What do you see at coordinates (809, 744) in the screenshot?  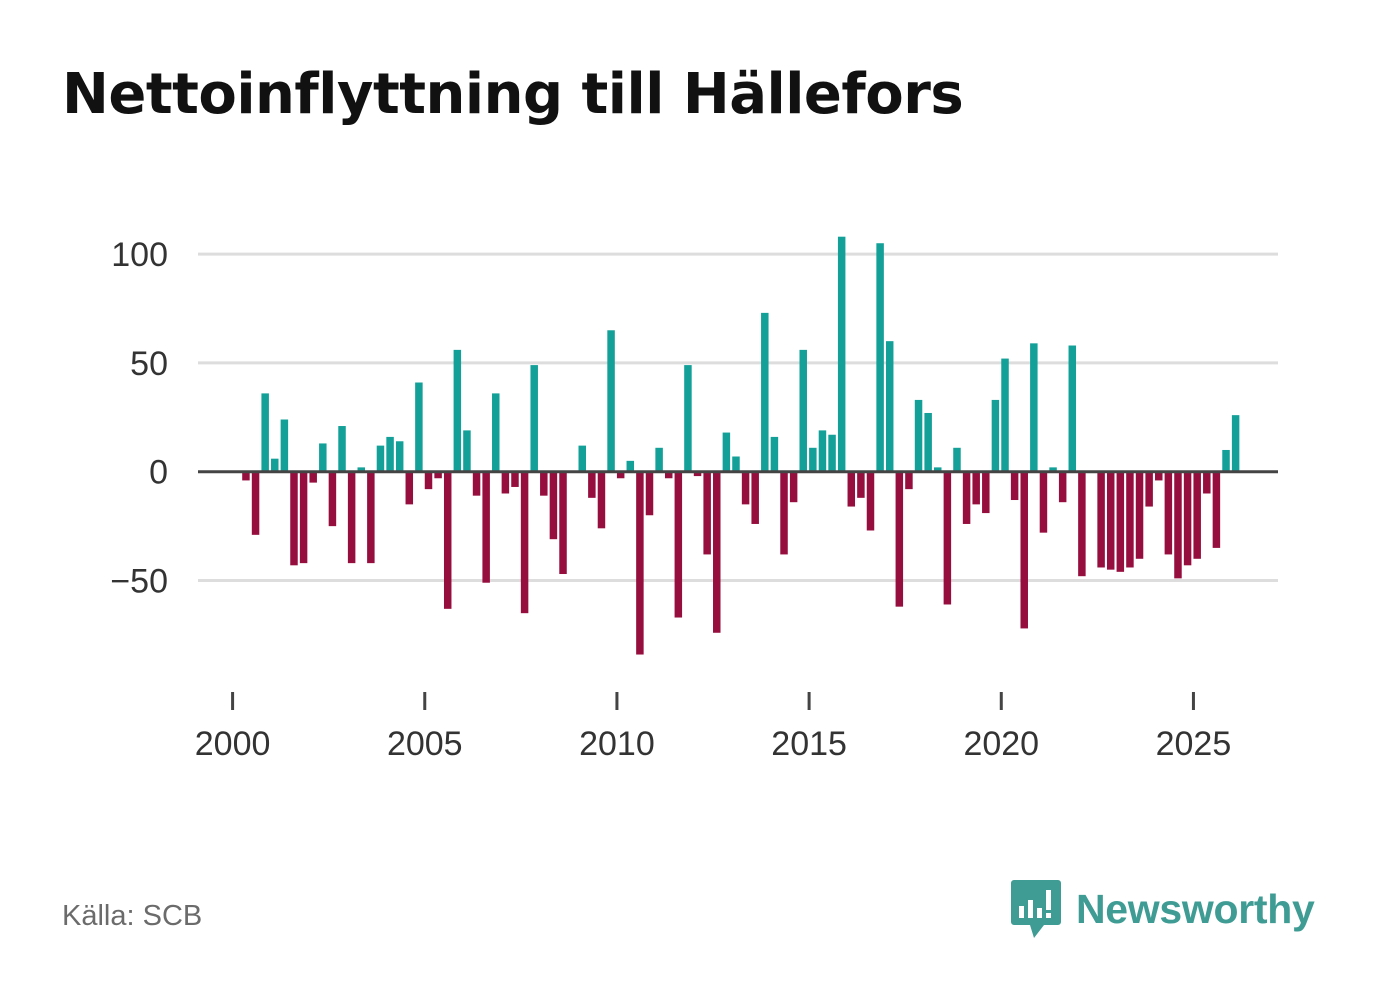 I see `x-tick-label: 2015` at bounding box center [809, 744].